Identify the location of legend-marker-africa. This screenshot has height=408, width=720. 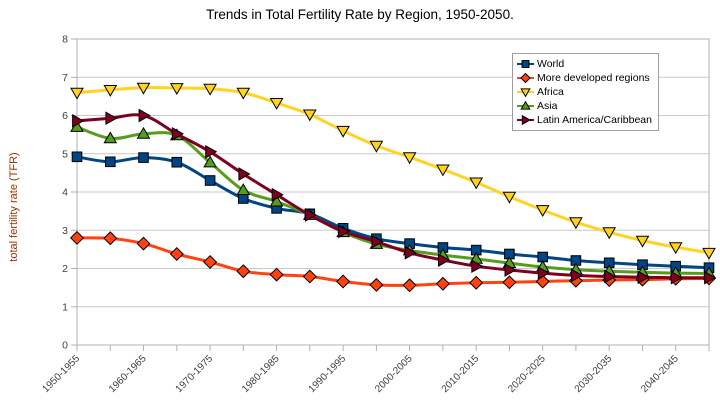
(525, 93).